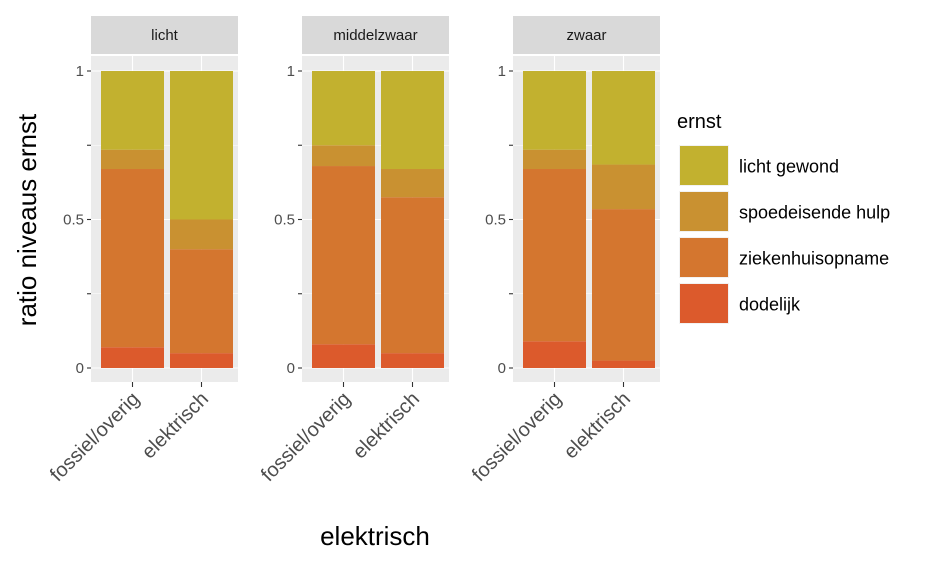 The width and height of the screenshot is (949, 561). Describe the element at coordinates (704, 257) in the screenshot. I see `legend-key-ziekenhuisopname` at that location.